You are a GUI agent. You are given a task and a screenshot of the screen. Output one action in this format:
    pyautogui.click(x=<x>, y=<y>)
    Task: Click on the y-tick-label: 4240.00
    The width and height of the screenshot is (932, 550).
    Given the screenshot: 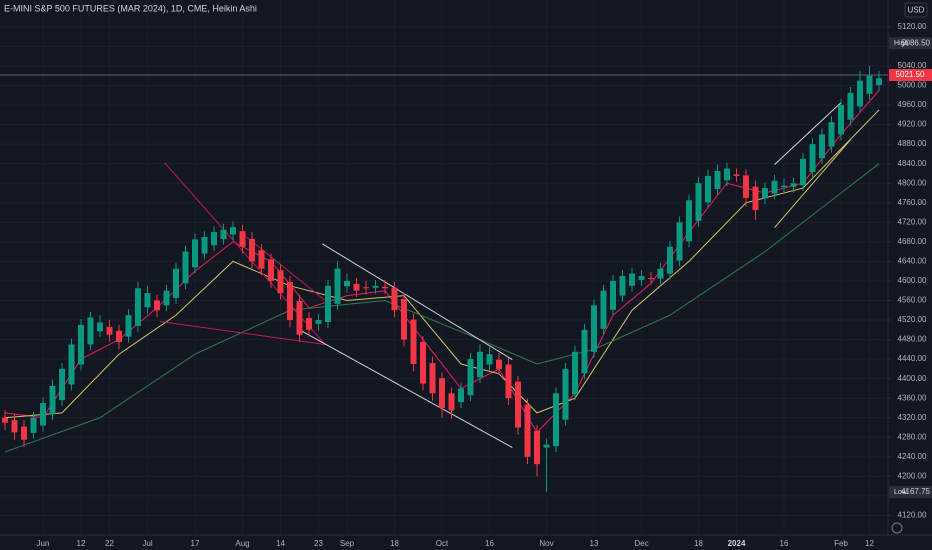 What is the action you would take?
    pyautogui.click(x=912, y=456)
    